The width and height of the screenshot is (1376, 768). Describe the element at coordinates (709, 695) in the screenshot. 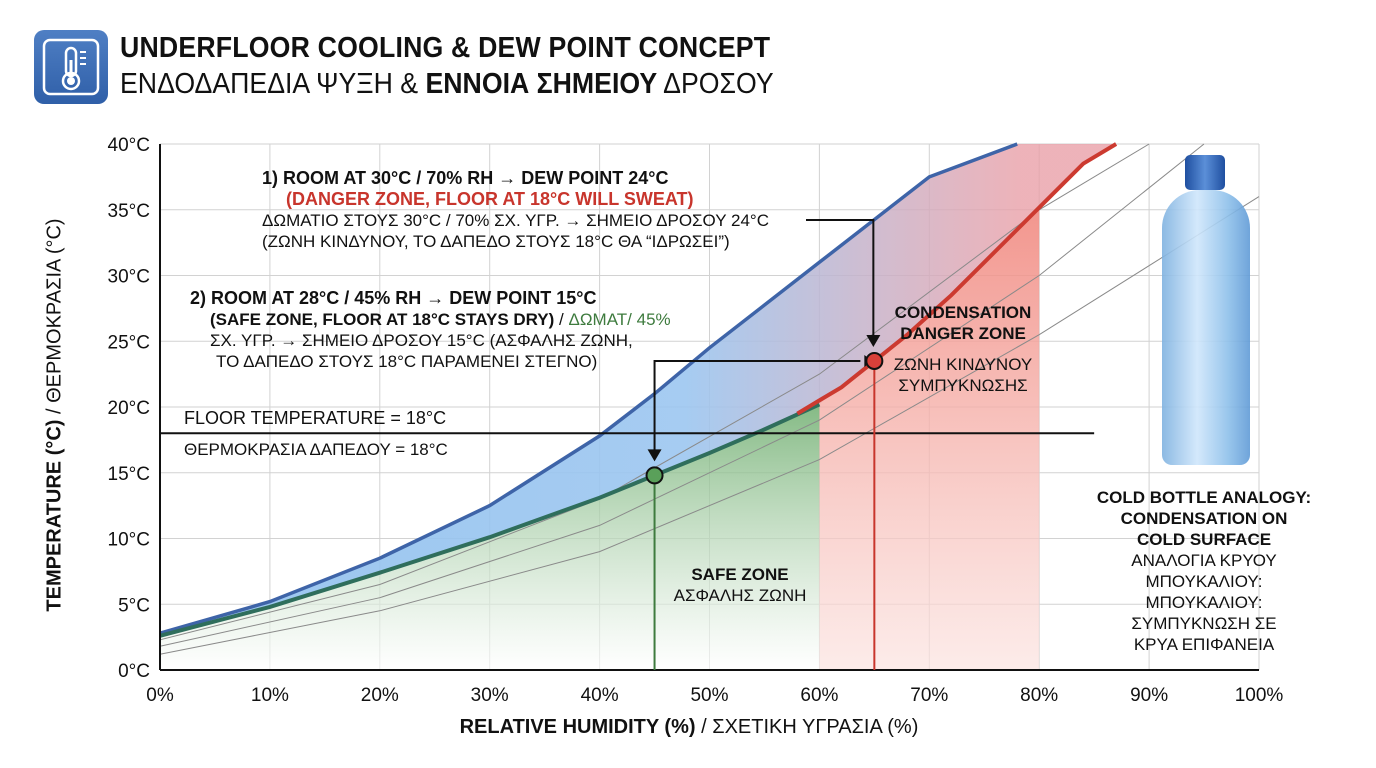

I see `x-tick-label: 50%` at that location.